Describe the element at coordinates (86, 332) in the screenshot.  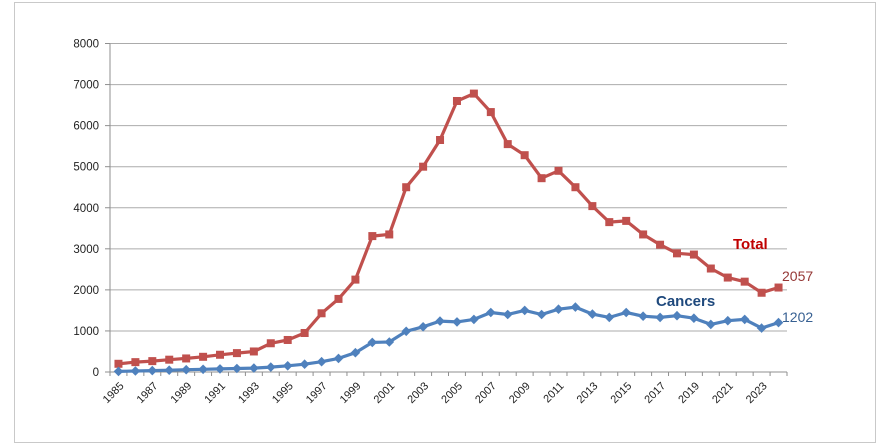
I see `y-axis-label: 1000` at that location.